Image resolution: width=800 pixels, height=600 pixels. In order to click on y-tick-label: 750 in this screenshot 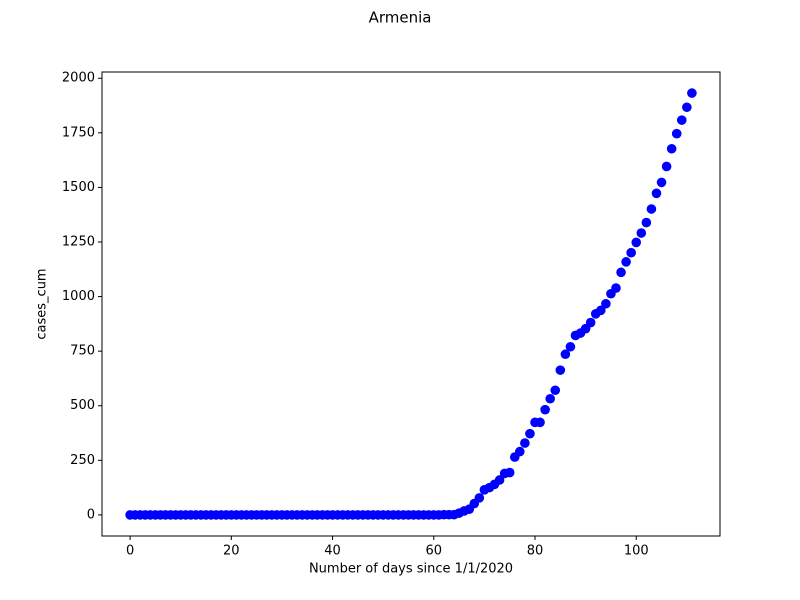, I will do `click(82, 351)`.